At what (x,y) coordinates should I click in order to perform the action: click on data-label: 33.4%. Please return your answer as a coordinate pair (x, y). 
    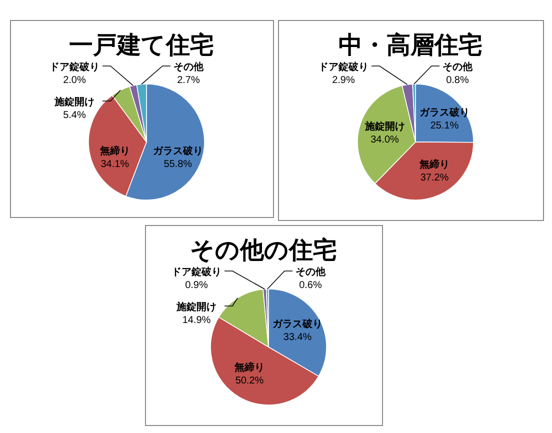
    Looking at the image, I should click on (297, 338).